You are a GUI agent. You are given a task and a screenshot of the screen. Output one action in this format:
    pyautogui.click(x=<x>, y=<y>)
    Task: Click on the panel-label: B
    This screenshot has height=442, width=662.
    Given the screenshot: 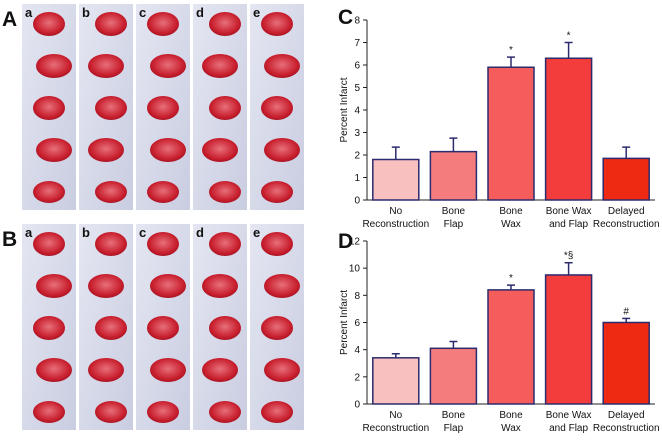 What is the action you would take?
    pyautogui.click(x=9, y=239)
    